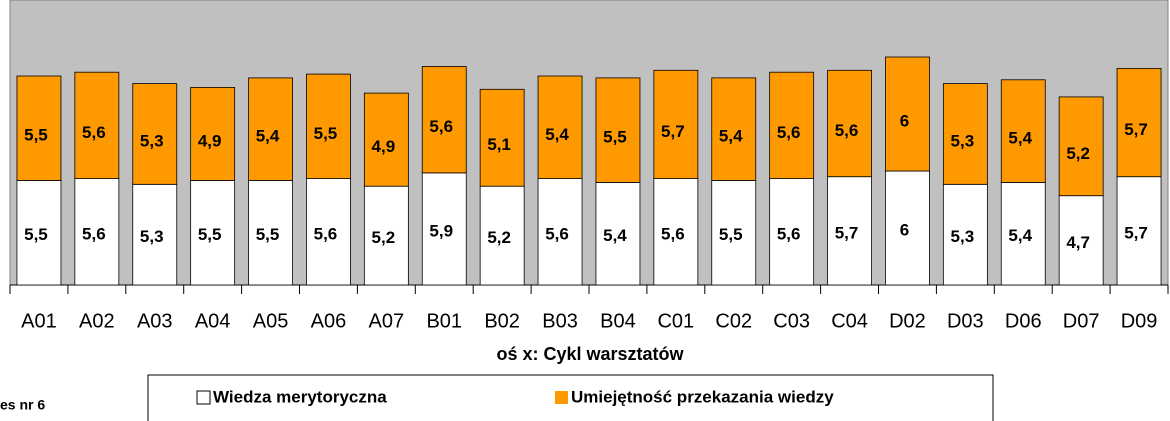 The width and height of the screenshot is (1170, 421). What do you see at coordinates (965, 321) in the screenshot?
I see `x-tick-label: D03` at bounding box center [965, 321].